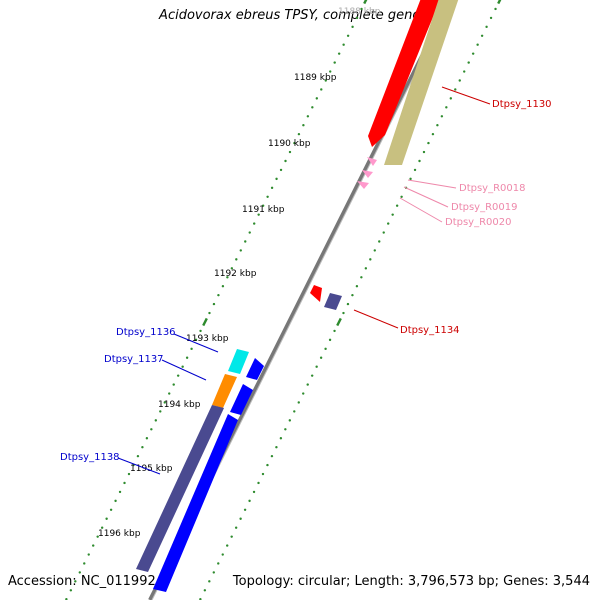 The image size is (600, 600). What do you see at coordinates (82, 581) in the screenshot?
I see `accession-label: Accession: NC_011992` at bounding box center [82, 581].